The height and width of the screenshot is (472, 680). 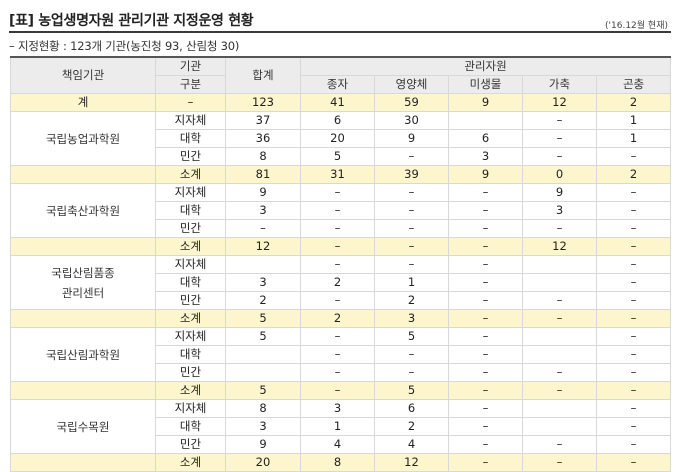 I want to click on header-insect: 곤충, so click(x=633, y=84).